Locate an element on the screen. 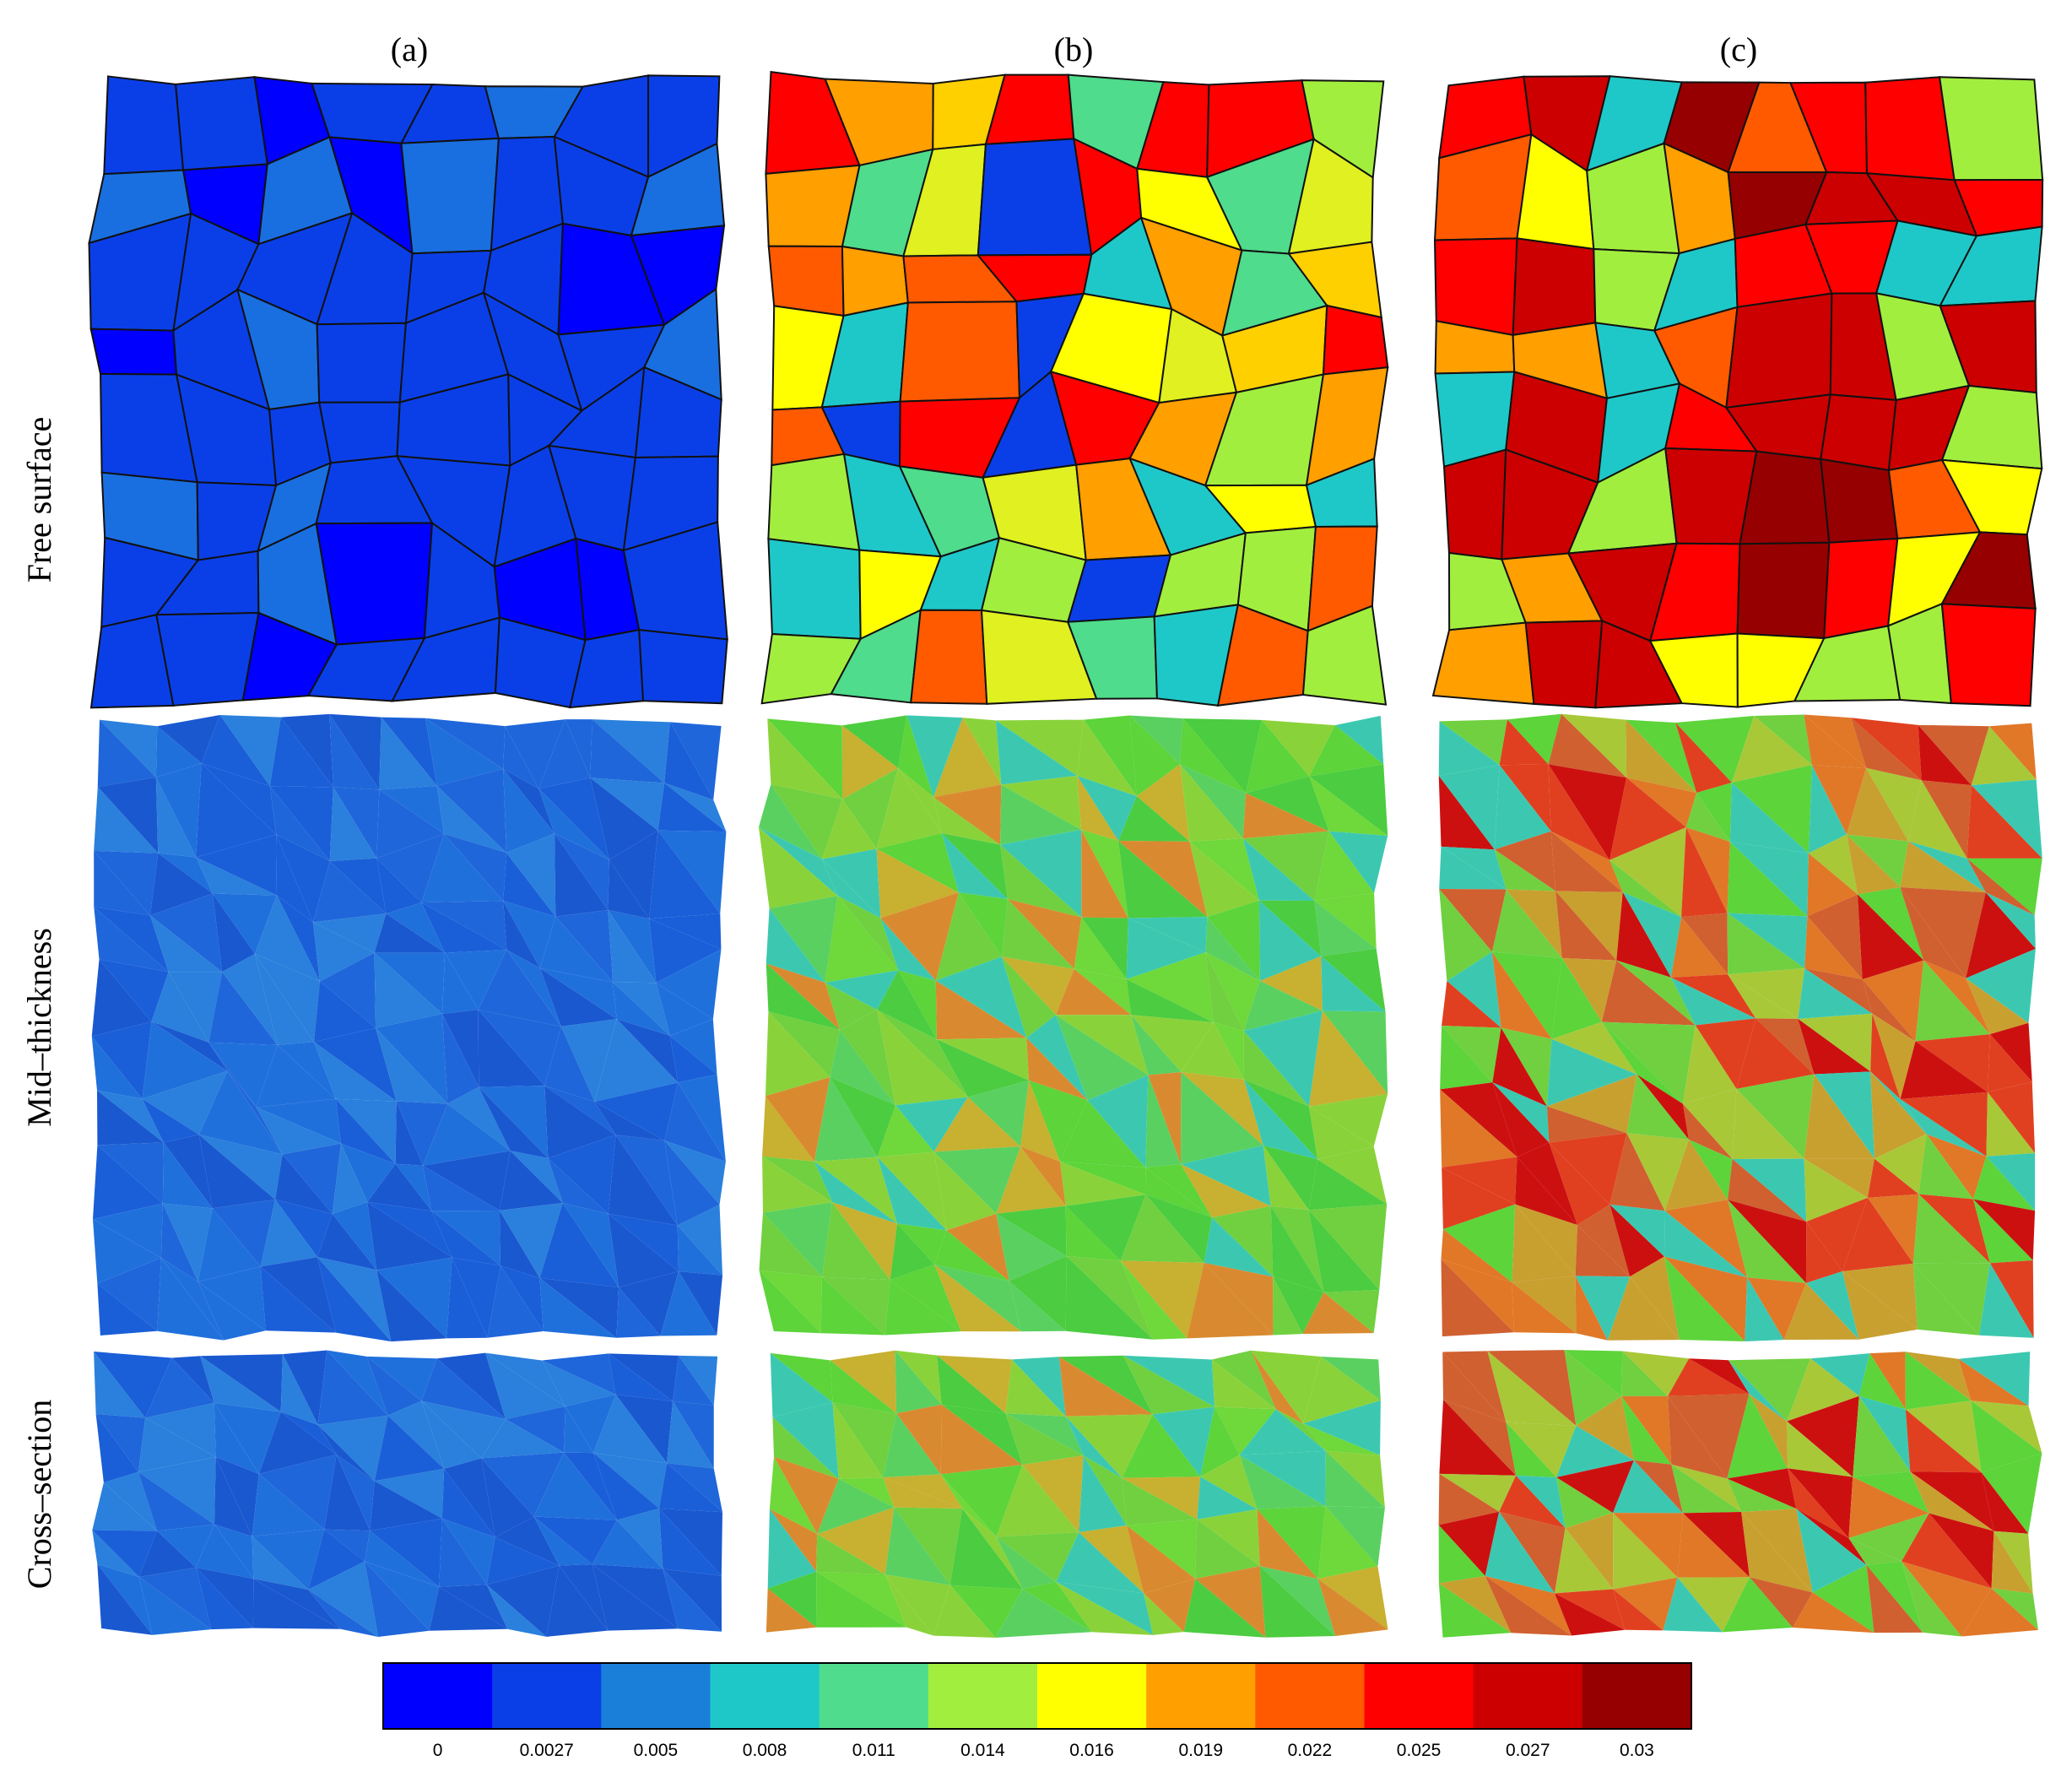  row-label: Free surface is located at coordinates (39, 500).